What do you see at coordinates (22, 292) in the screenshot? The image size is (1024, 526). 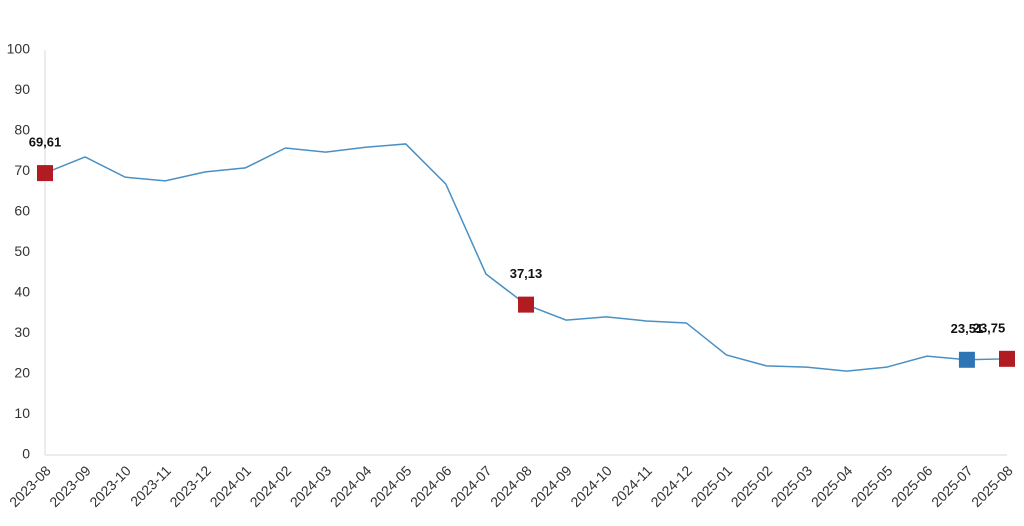 I see `y-tick-label: 40` at bounding box center [22, 292].